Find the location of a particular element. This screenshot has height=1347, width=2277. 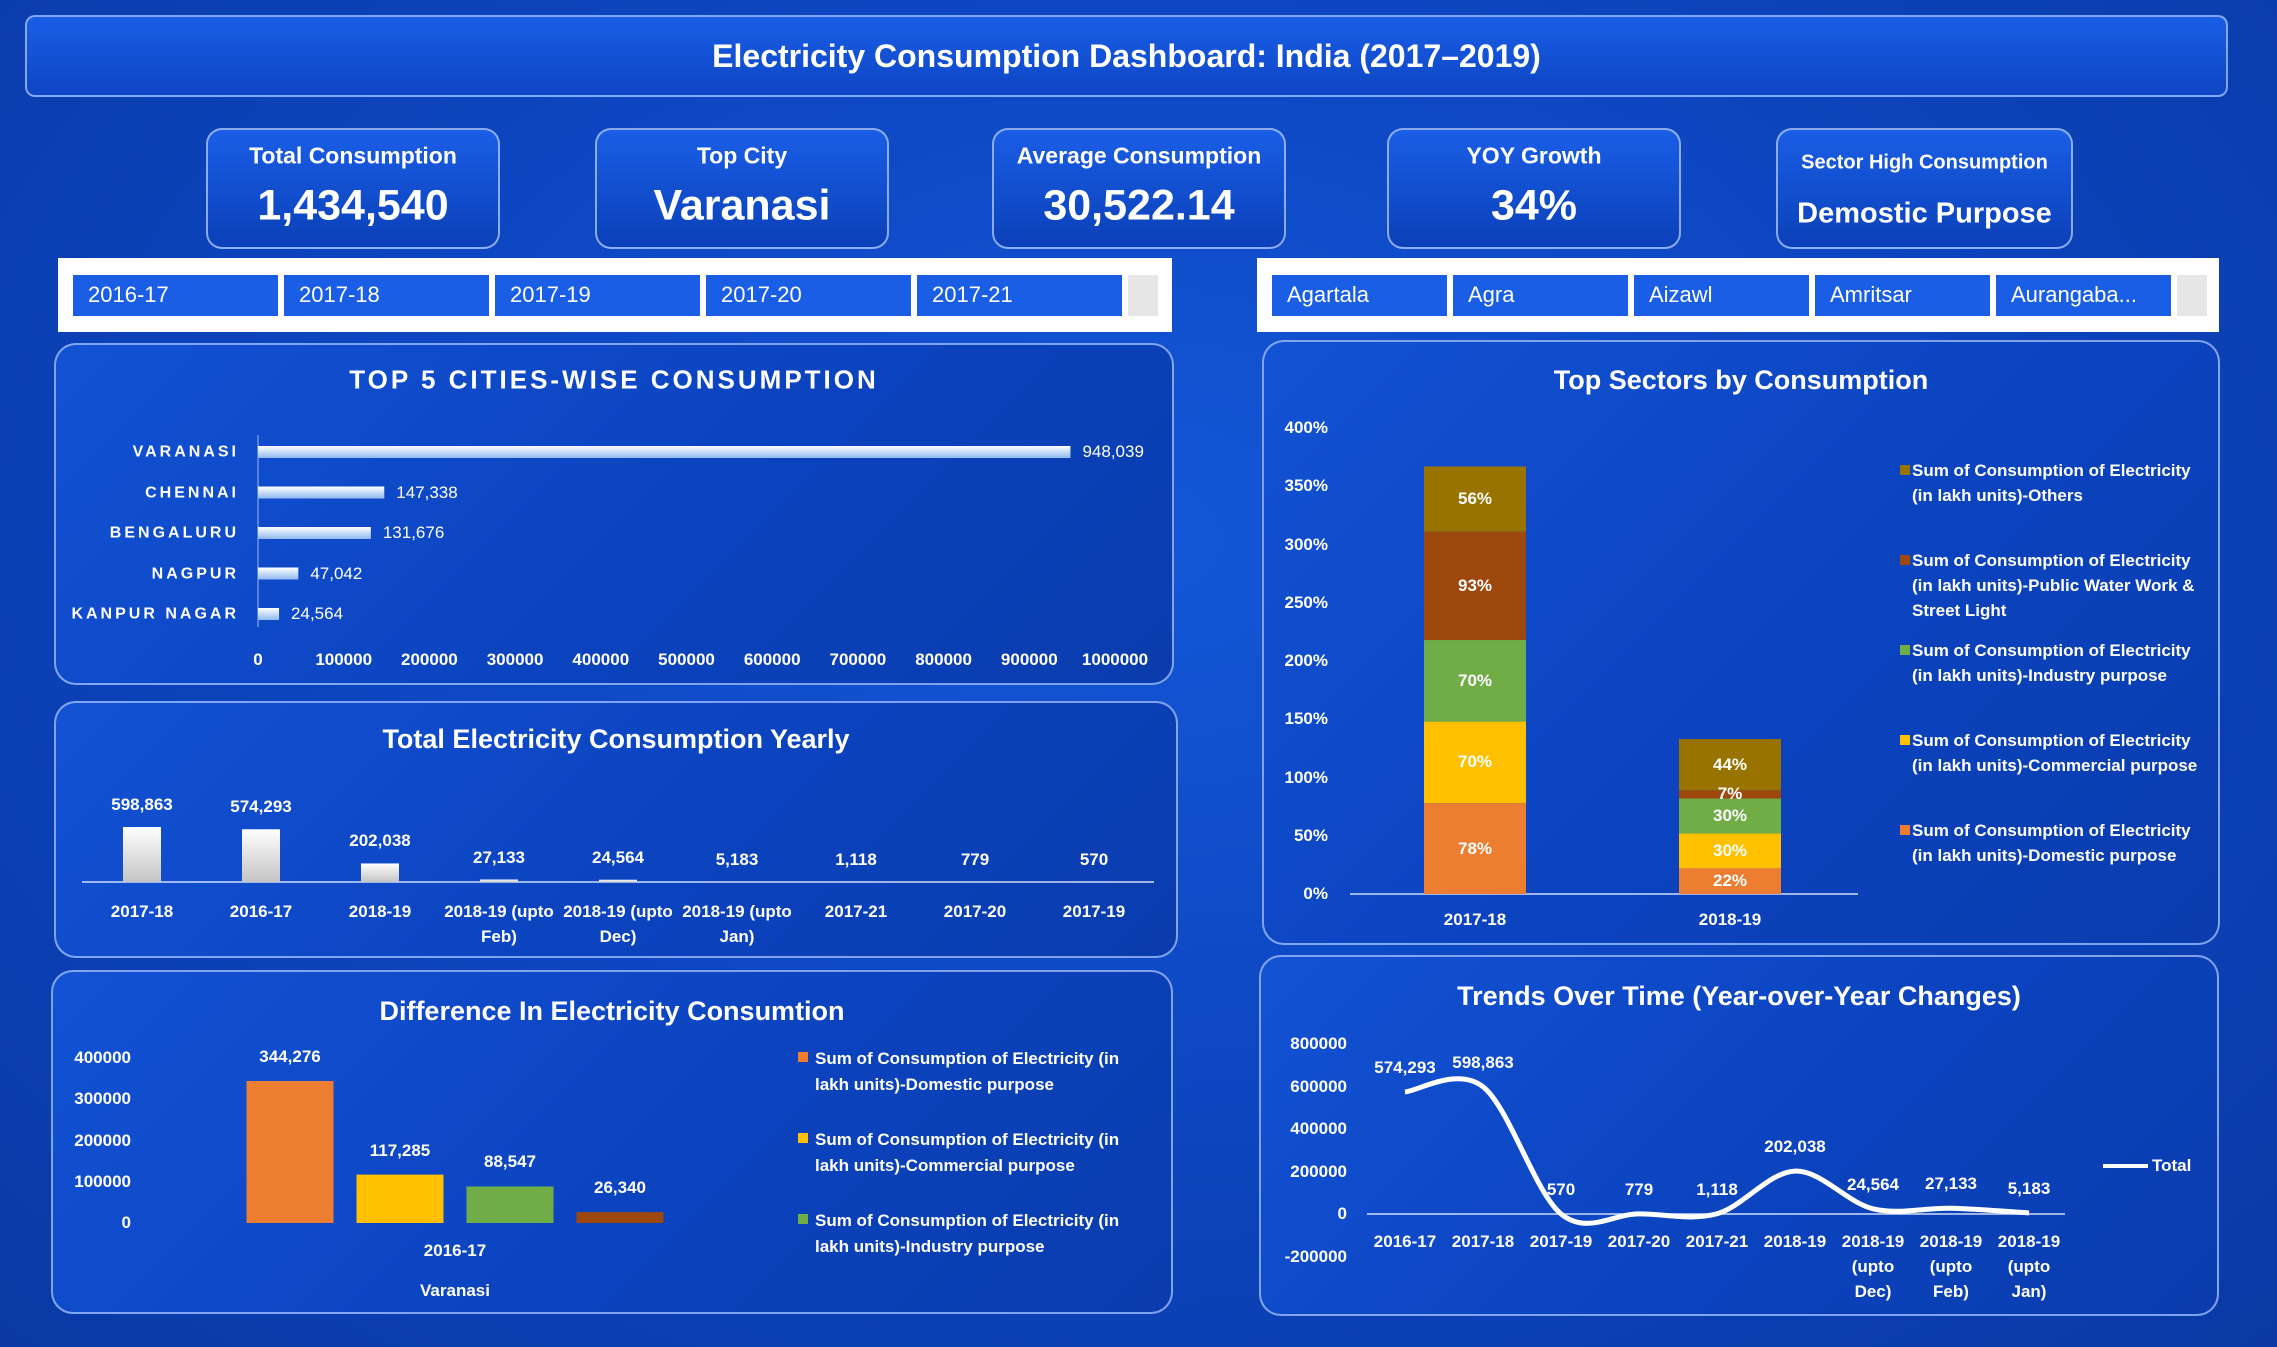

year-slicer: 2016-17 2017-18 2017-19 2017-20 2017-21 is located at coordinates (615, 295).